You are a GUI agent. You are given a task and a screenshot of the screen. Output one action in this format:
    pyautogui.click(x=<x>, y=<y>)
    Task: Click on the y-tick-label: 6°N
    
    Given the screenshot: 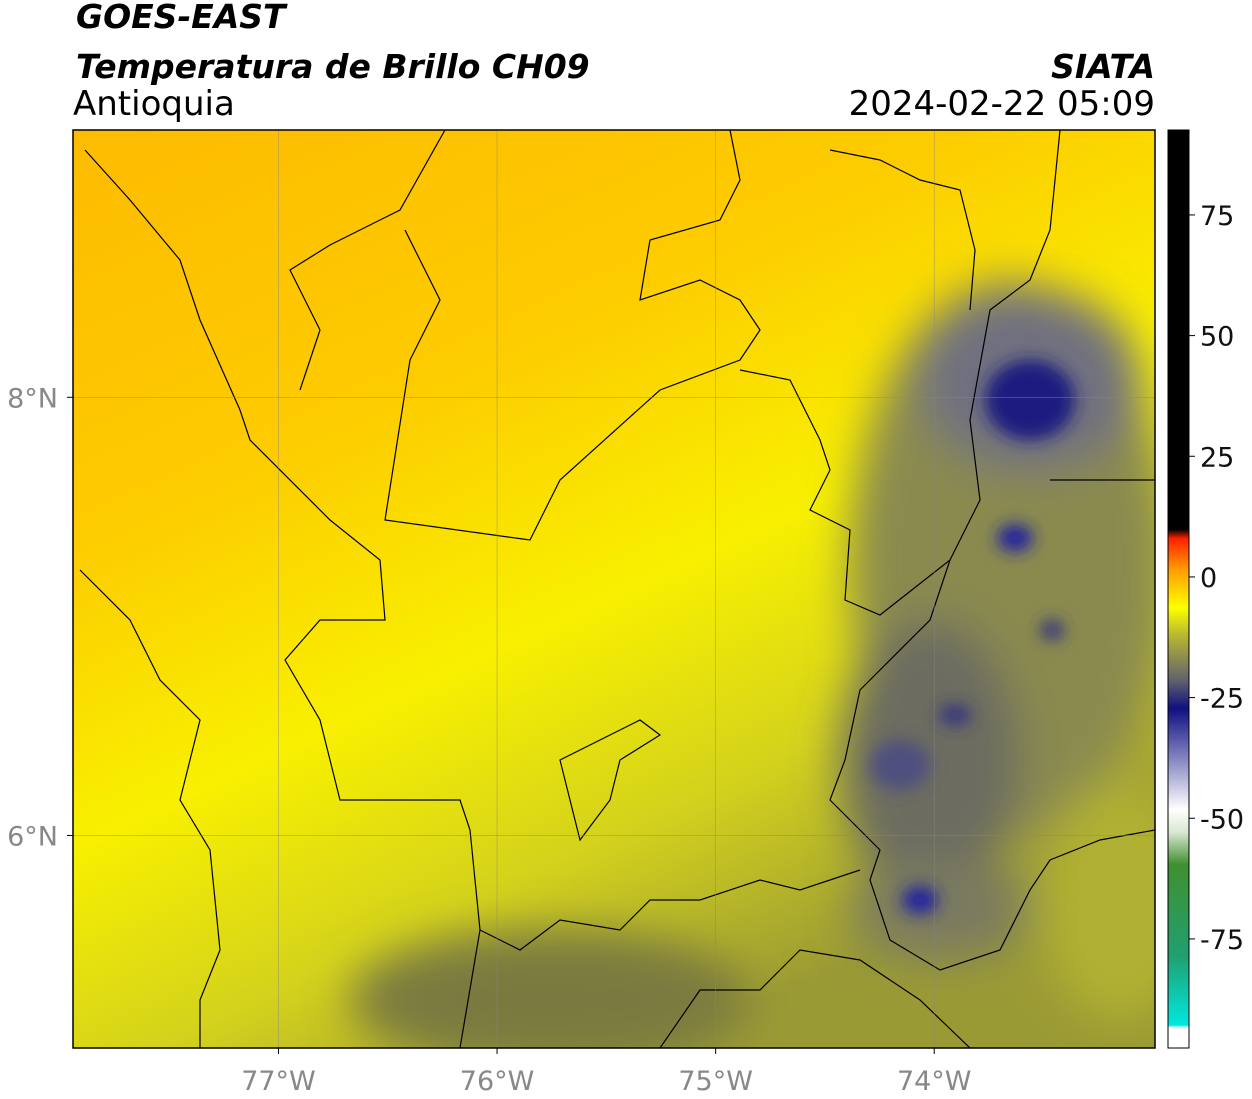 What is the action you would take?
    pyautogui.click(x=32, y=836)
    